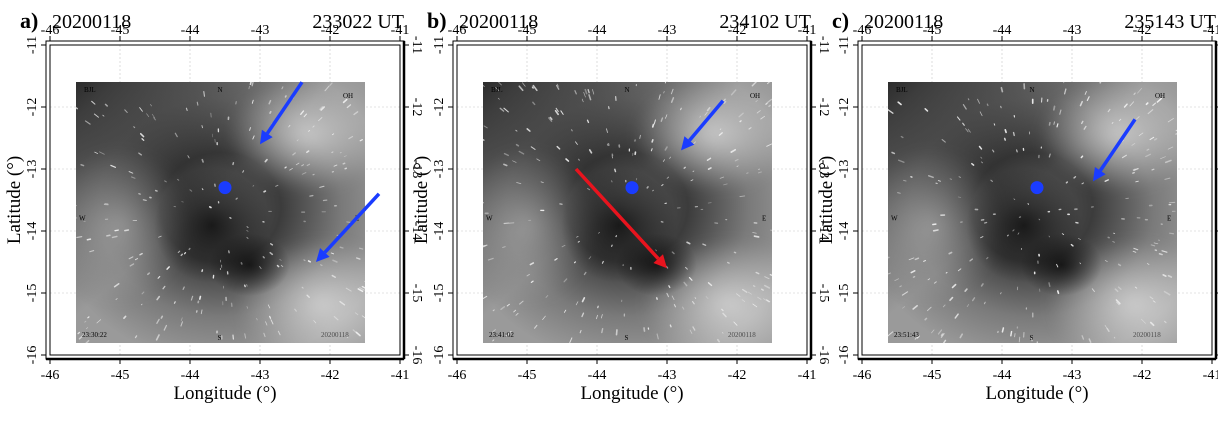 The width and height of the screenshot is (1218, 426). Describe the element at coordinates (497, 90) in the screenshot. I see `station-label: BJL` at that location.